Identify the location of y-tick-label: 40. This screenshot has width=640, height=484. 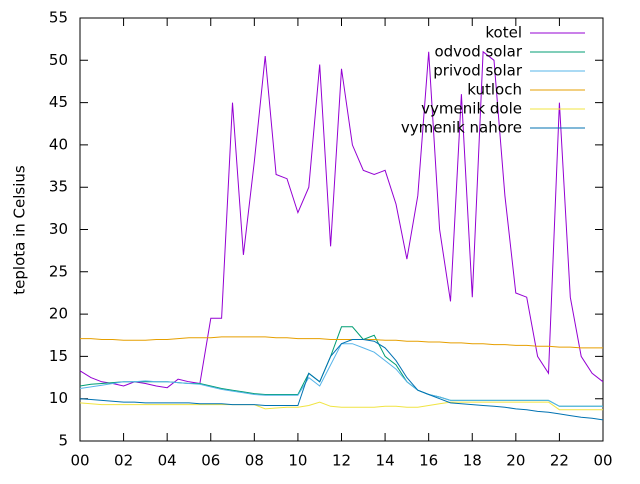
(58, 144).